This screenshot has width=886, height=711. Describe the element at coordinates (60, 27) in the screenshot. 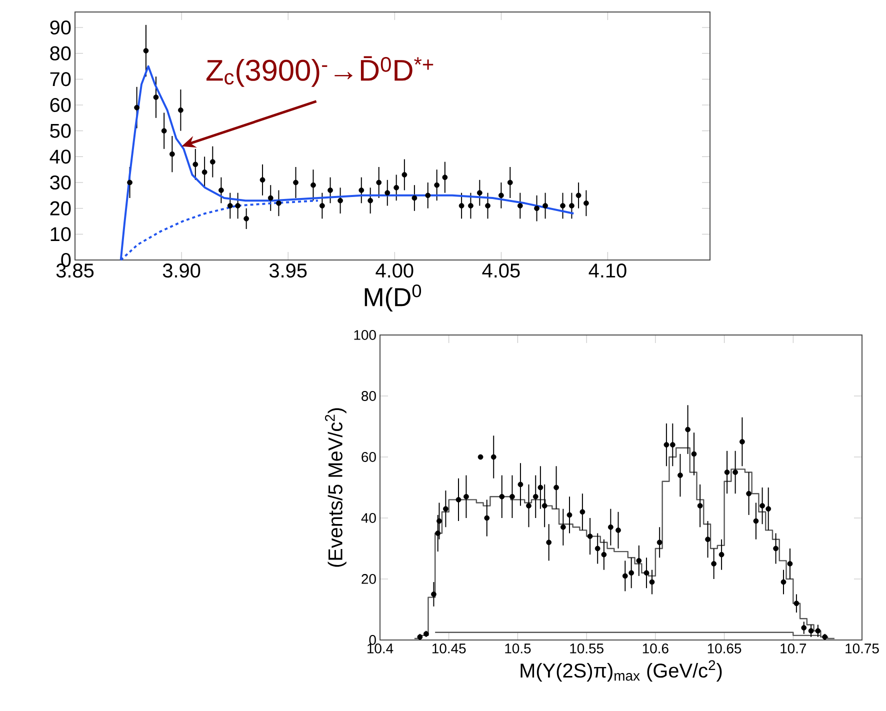

I see `y-tick-label: 90` at that location.